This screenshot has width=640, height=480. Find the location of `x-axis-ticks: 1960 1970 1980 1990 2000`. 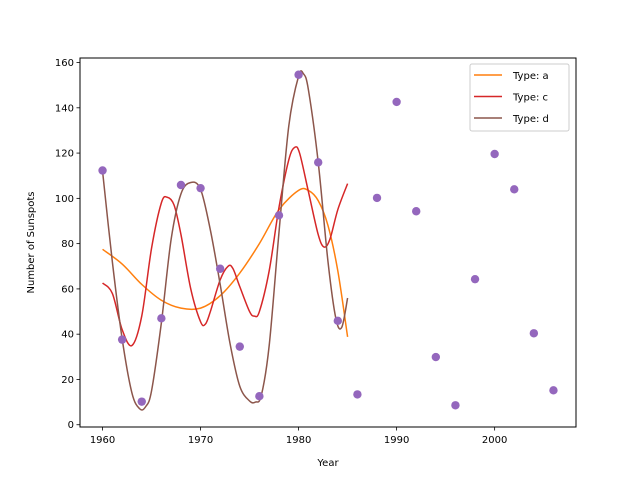

x-axis-ticks: 1960 1970 1980 1990 2000 is located at coordinates (298, 436).